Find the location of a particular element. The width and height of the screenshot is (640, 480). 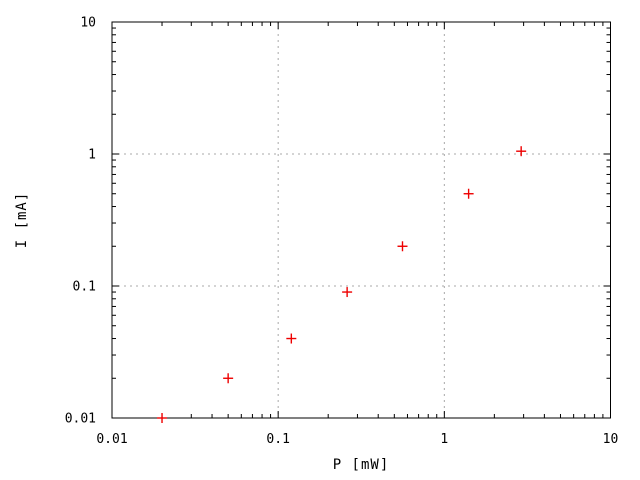

y-axis-label: I [mA] is located at coordinates (22, 220).